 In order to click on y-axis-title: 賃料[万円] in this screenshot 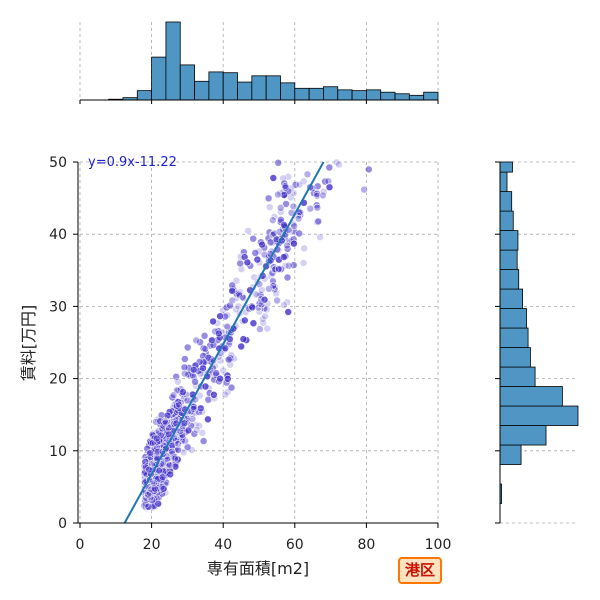, I will do `click(28, 343)`.